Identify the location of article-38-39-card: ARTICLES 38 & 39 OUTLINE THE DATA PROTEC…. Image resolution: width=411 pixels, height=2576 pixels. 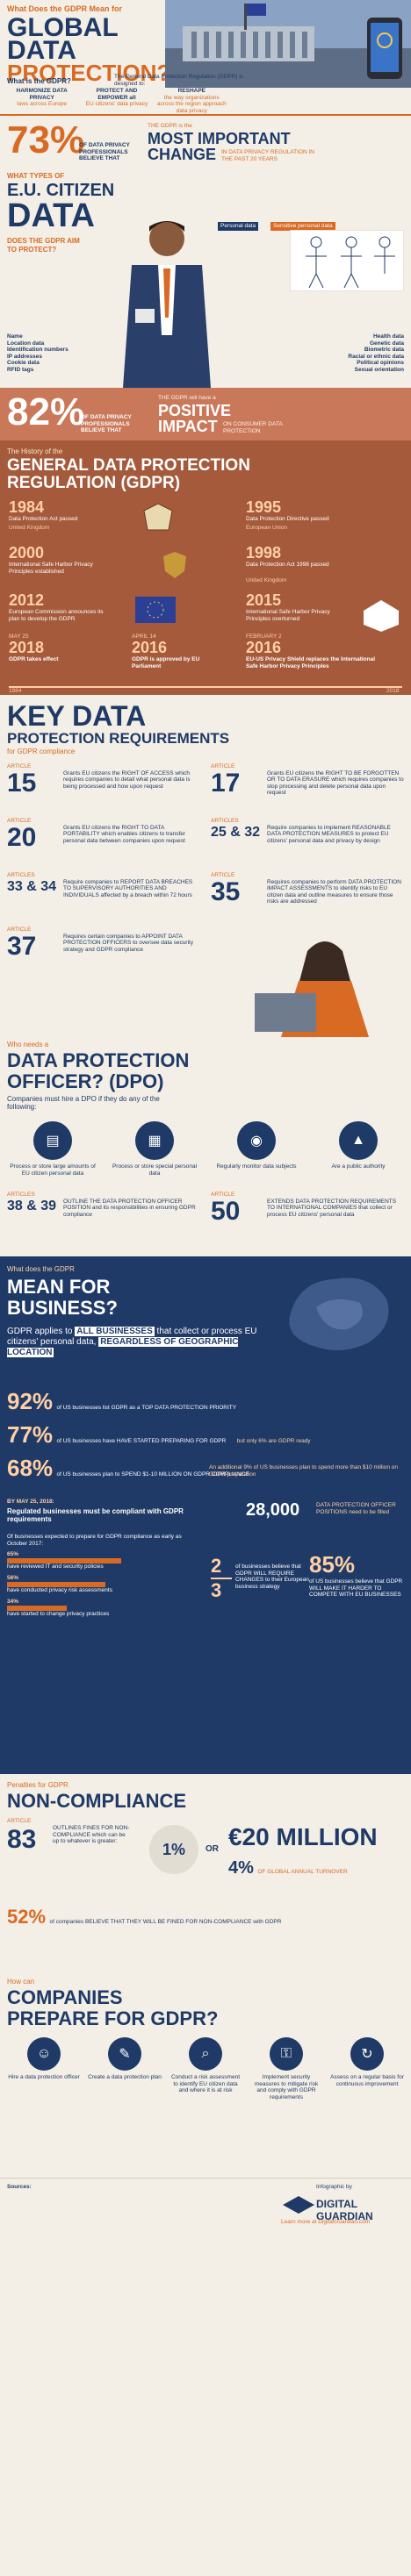
(101, 1204).